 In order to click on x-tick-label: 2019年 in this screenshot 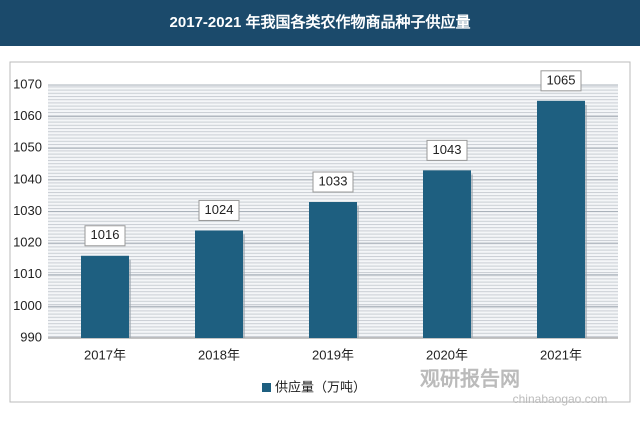, I will do `click(333, 354)`.